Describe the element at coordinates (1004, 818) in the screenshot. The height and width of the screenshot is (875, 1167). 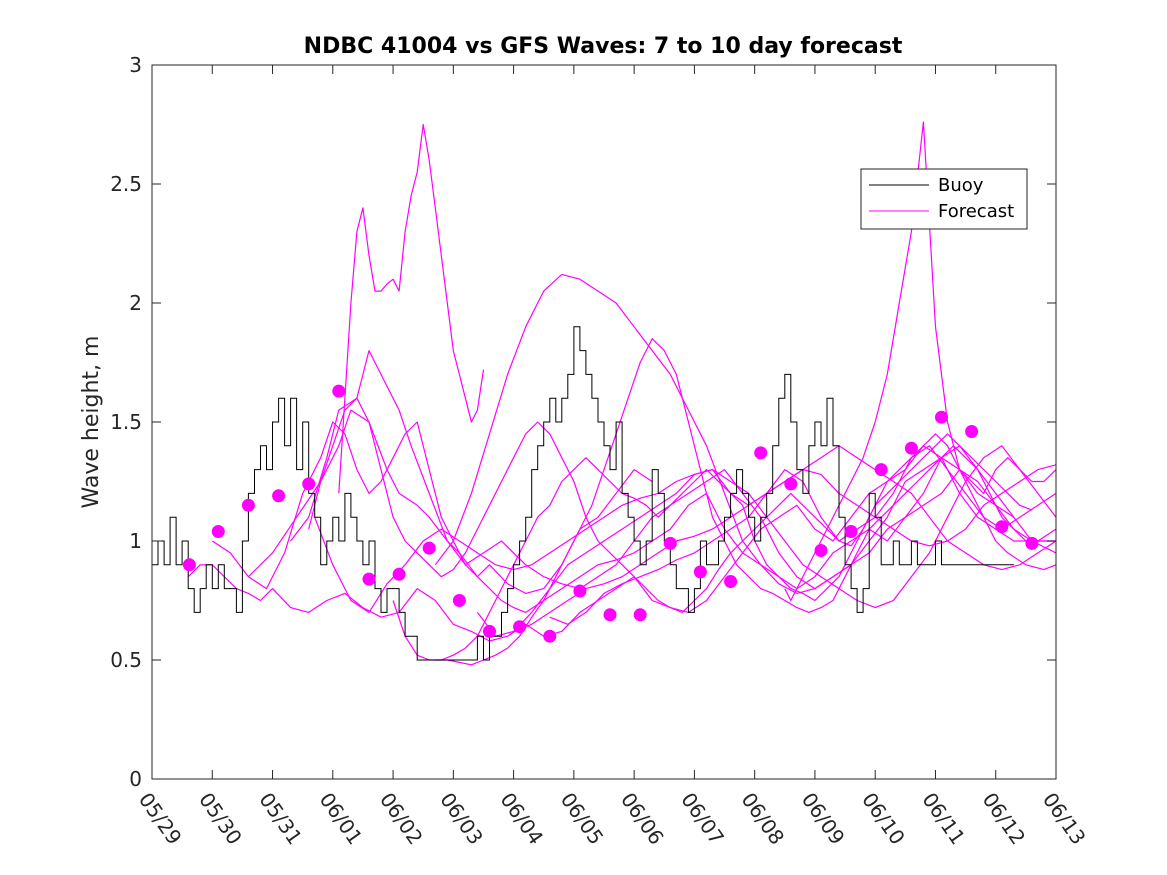
I see `x-tick-label: 06/12` at that location.